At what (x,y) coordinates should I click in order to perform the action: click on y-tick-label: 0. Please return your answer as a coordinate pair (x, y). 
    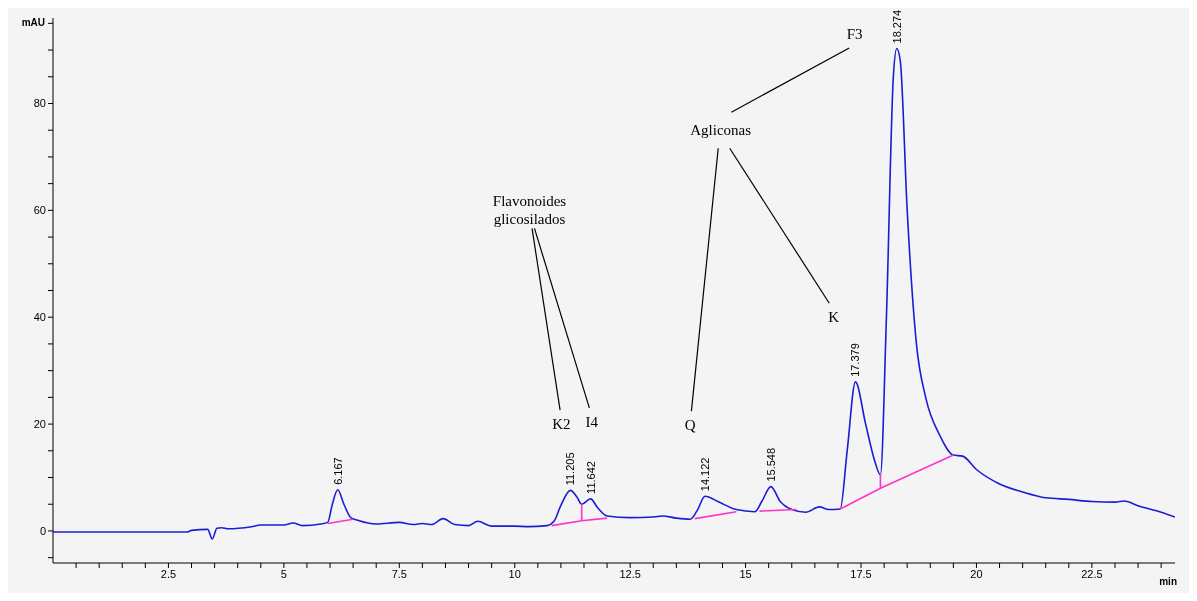
    Looking at the image, I should click on (42, 530).